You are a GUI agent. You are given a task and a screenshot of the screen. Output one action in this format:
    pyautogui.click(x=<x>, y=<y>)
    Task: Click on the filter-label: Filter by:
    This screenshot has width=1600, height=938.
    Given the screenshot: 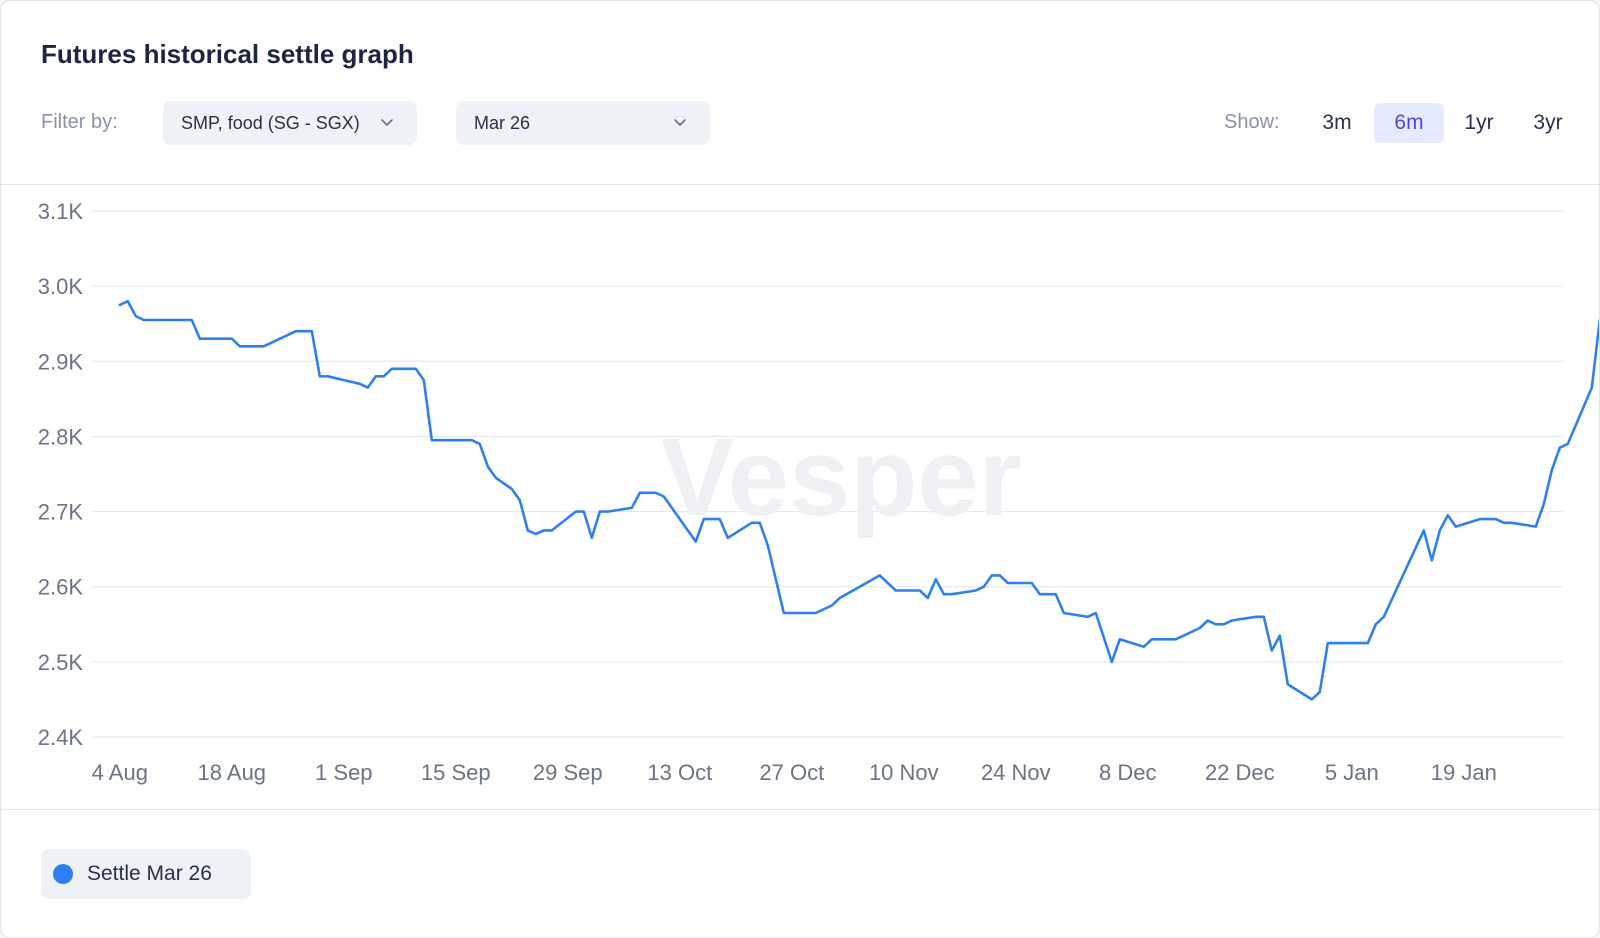 What is the action you would take?
    pyautogui.click(x=79, y=122)
    